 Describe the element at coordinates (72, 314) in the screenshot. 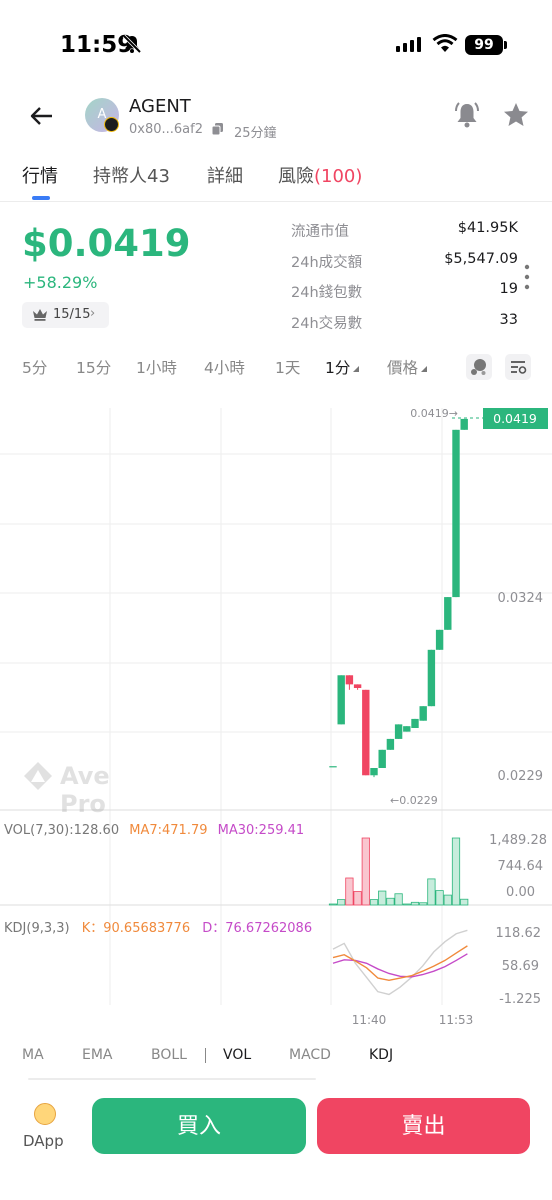

I see `rank-value: 15/15` at that location.